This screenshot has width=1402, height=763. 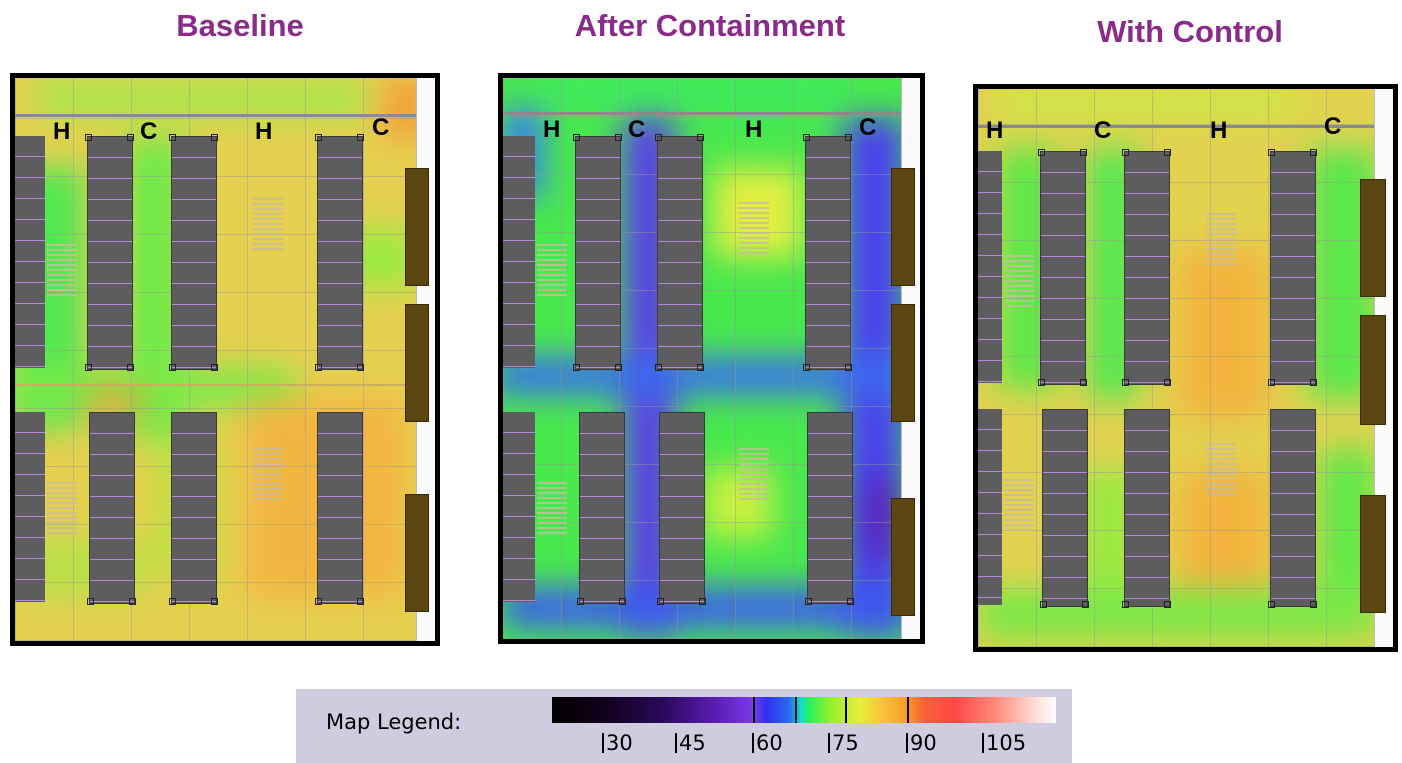 I want to click on panel-title-after-containment: After Containment, so click(x=710, y=25).